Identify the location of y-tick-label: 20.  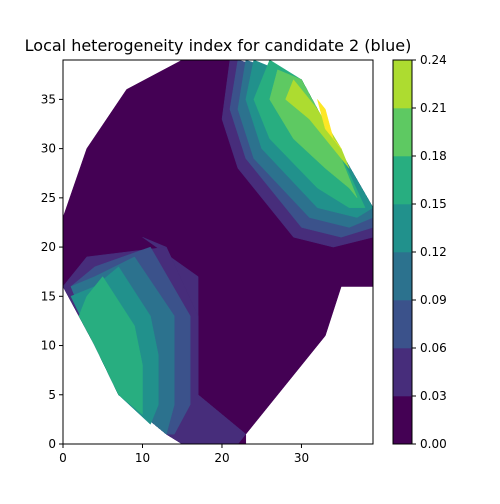
(48, 247).